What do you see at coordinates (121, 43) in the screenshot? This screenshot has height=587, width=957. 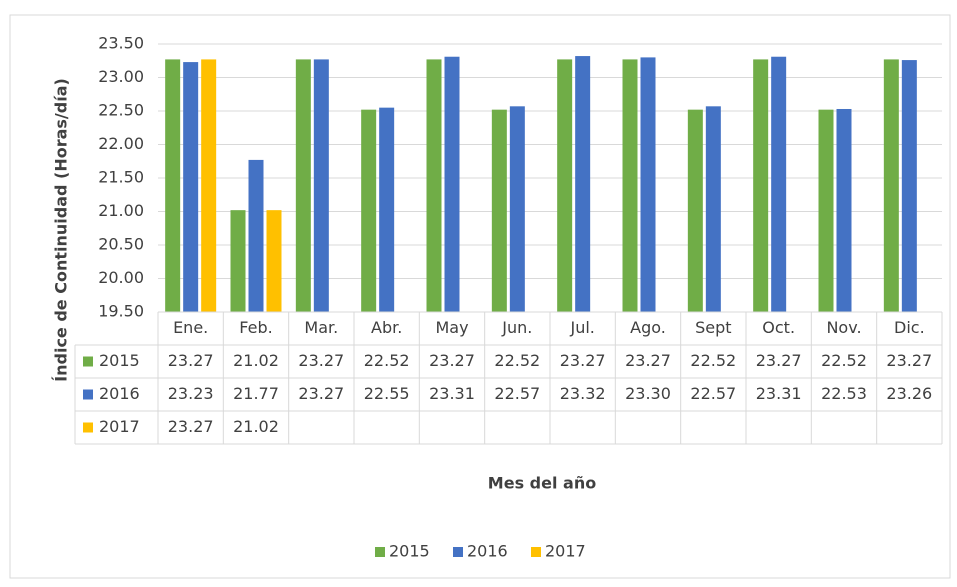 I see `y-tick-label: 23.50` at bounding box center [121, 43].